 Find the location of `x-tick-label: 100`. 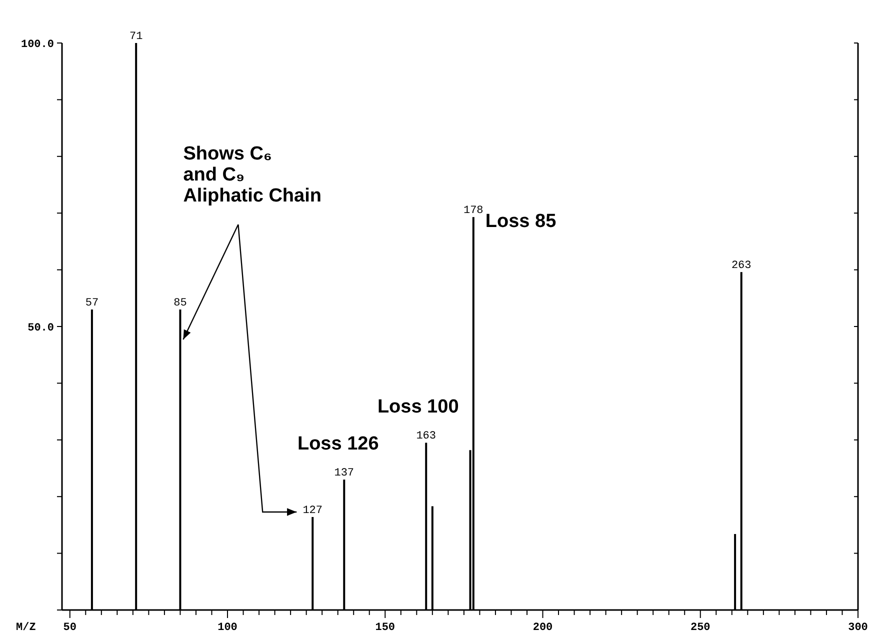

x-tick-label: 100 is located at coordinates (228, 628).